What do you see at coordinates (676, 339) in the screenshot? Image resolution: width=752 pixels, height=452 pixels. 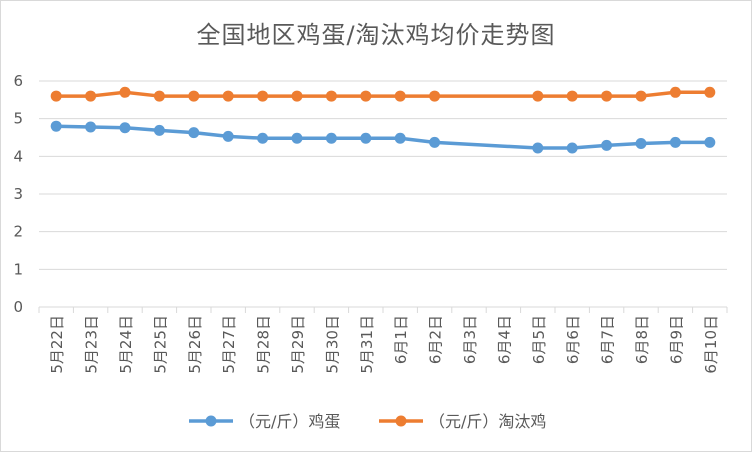 I see `x-tick-label: 6月9日` at bounding box center [676, 339].